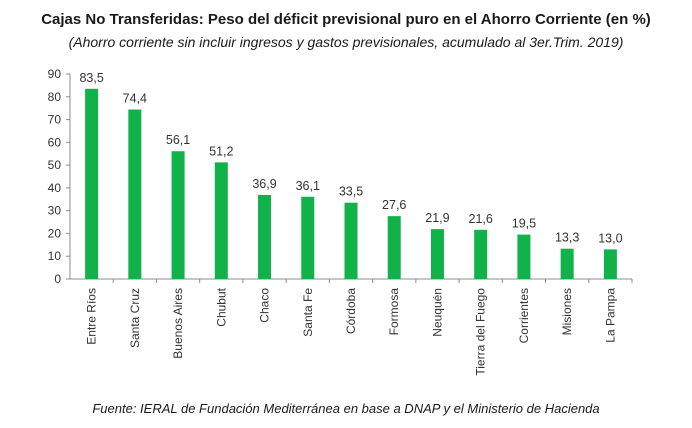 Image resolution: width=692 pixels, height=428 pixels. What do you see at coordinates (55, 97) in the screenshot?
I see `y-tick-label: 80` at bounding box center [55, 97].